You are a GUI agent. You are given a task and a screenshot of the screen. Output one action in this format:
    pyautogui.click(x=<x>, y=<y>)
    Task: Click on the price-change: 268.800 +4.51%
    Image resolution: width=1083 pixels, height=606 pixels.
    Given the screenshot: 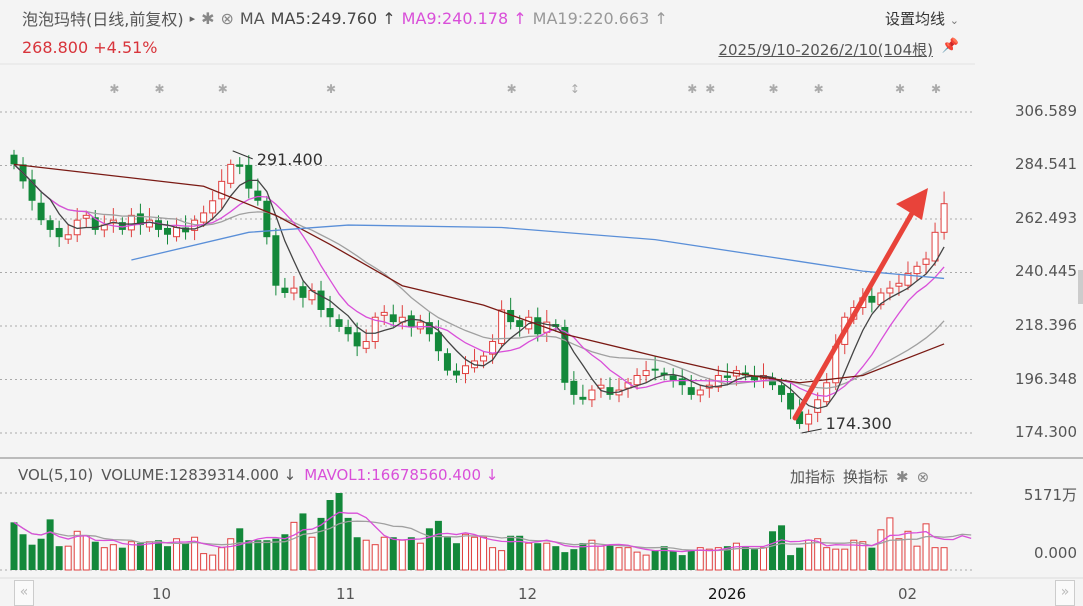 What is the action you would take?
    pyautogui.click(x=90, y=47)
    